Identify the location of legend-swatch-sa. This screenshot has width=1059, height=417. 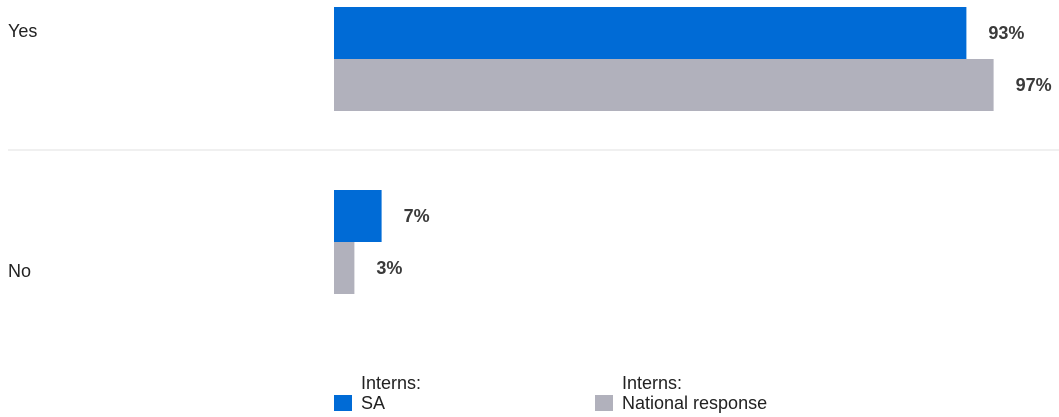
(343, 403).